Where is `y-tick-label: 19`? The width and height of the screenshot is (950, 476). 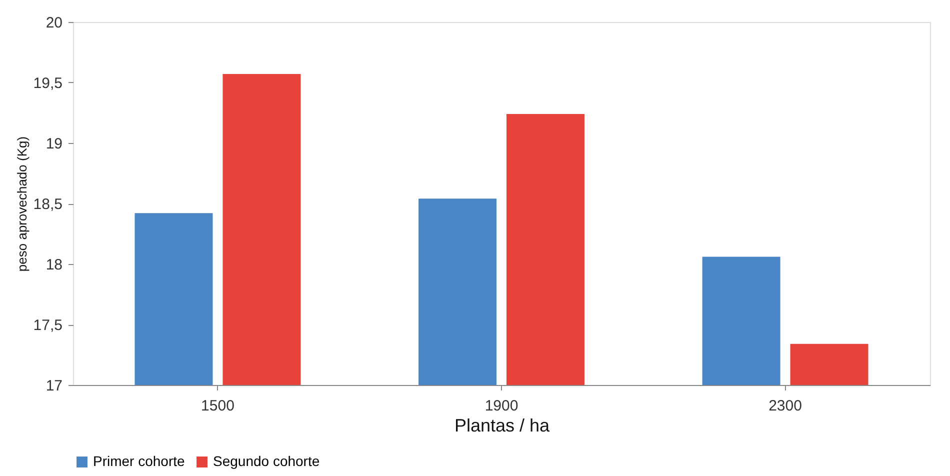
y-tick-label: 19 is located at coordinates (54, 144).